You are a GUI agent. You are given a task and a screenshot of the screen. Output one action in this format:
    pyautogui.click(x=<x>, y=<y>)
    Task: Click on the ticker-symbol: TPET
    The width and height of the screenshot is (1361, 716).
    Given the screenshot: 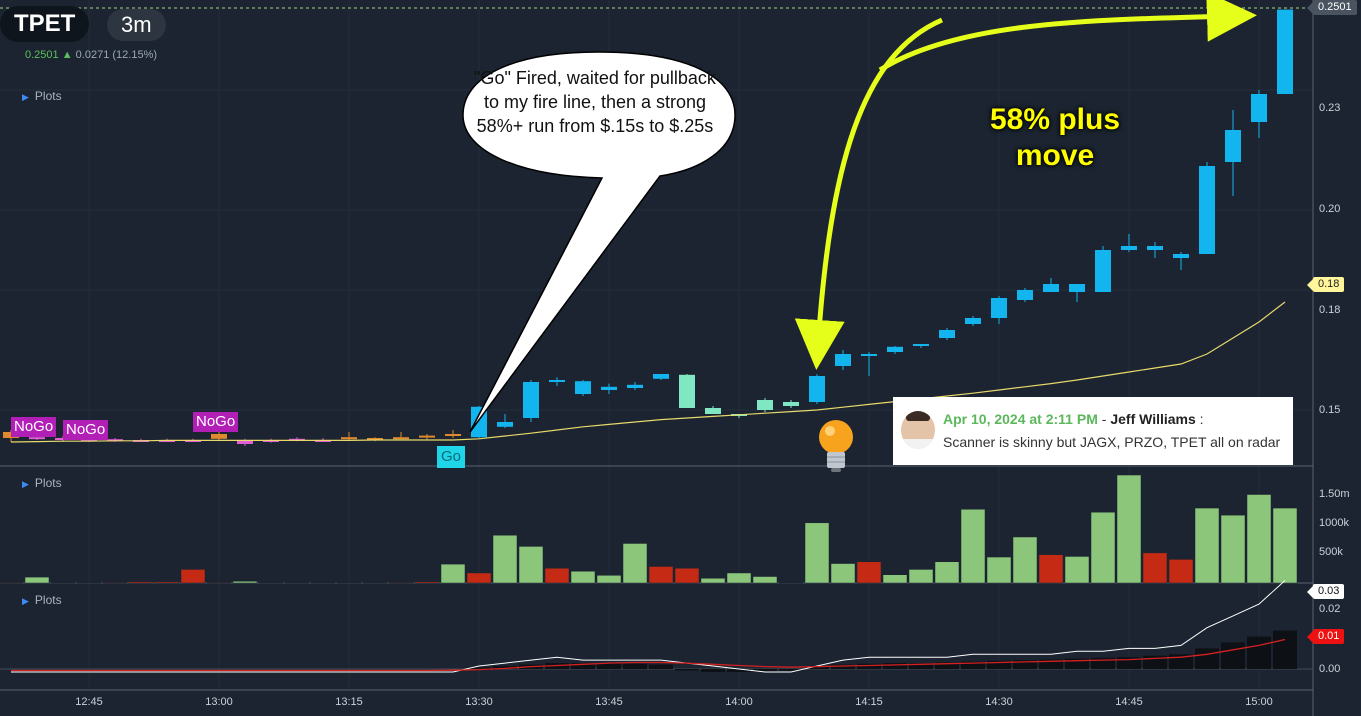 What is the action you would take?
    pyautogui.click(x=45, y=24)
    